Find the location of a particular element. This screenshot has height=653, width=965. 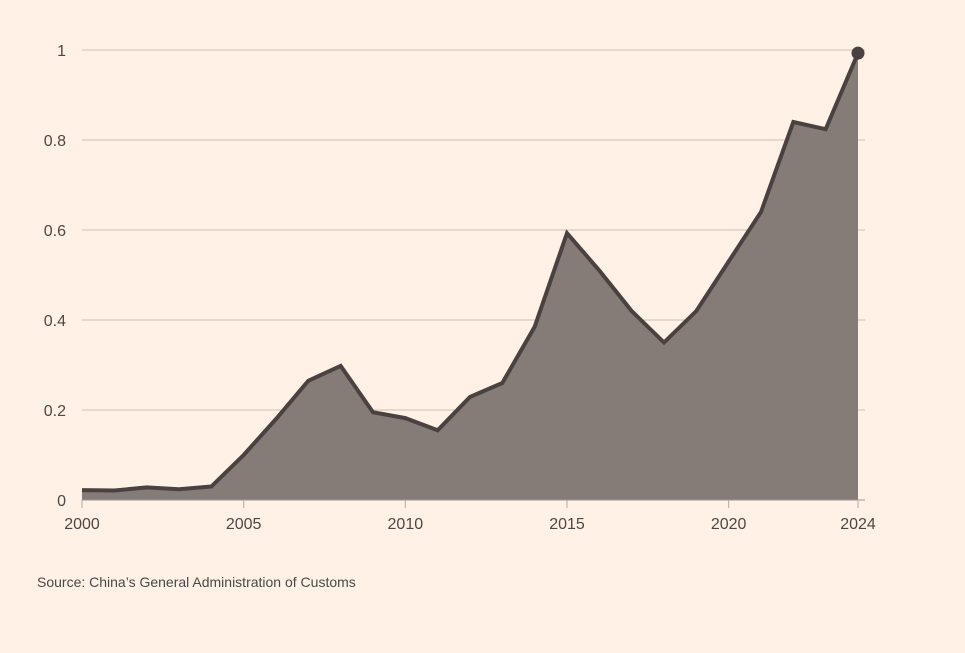

y-tick-label: 0.2 is located at coordinates (55, 411).